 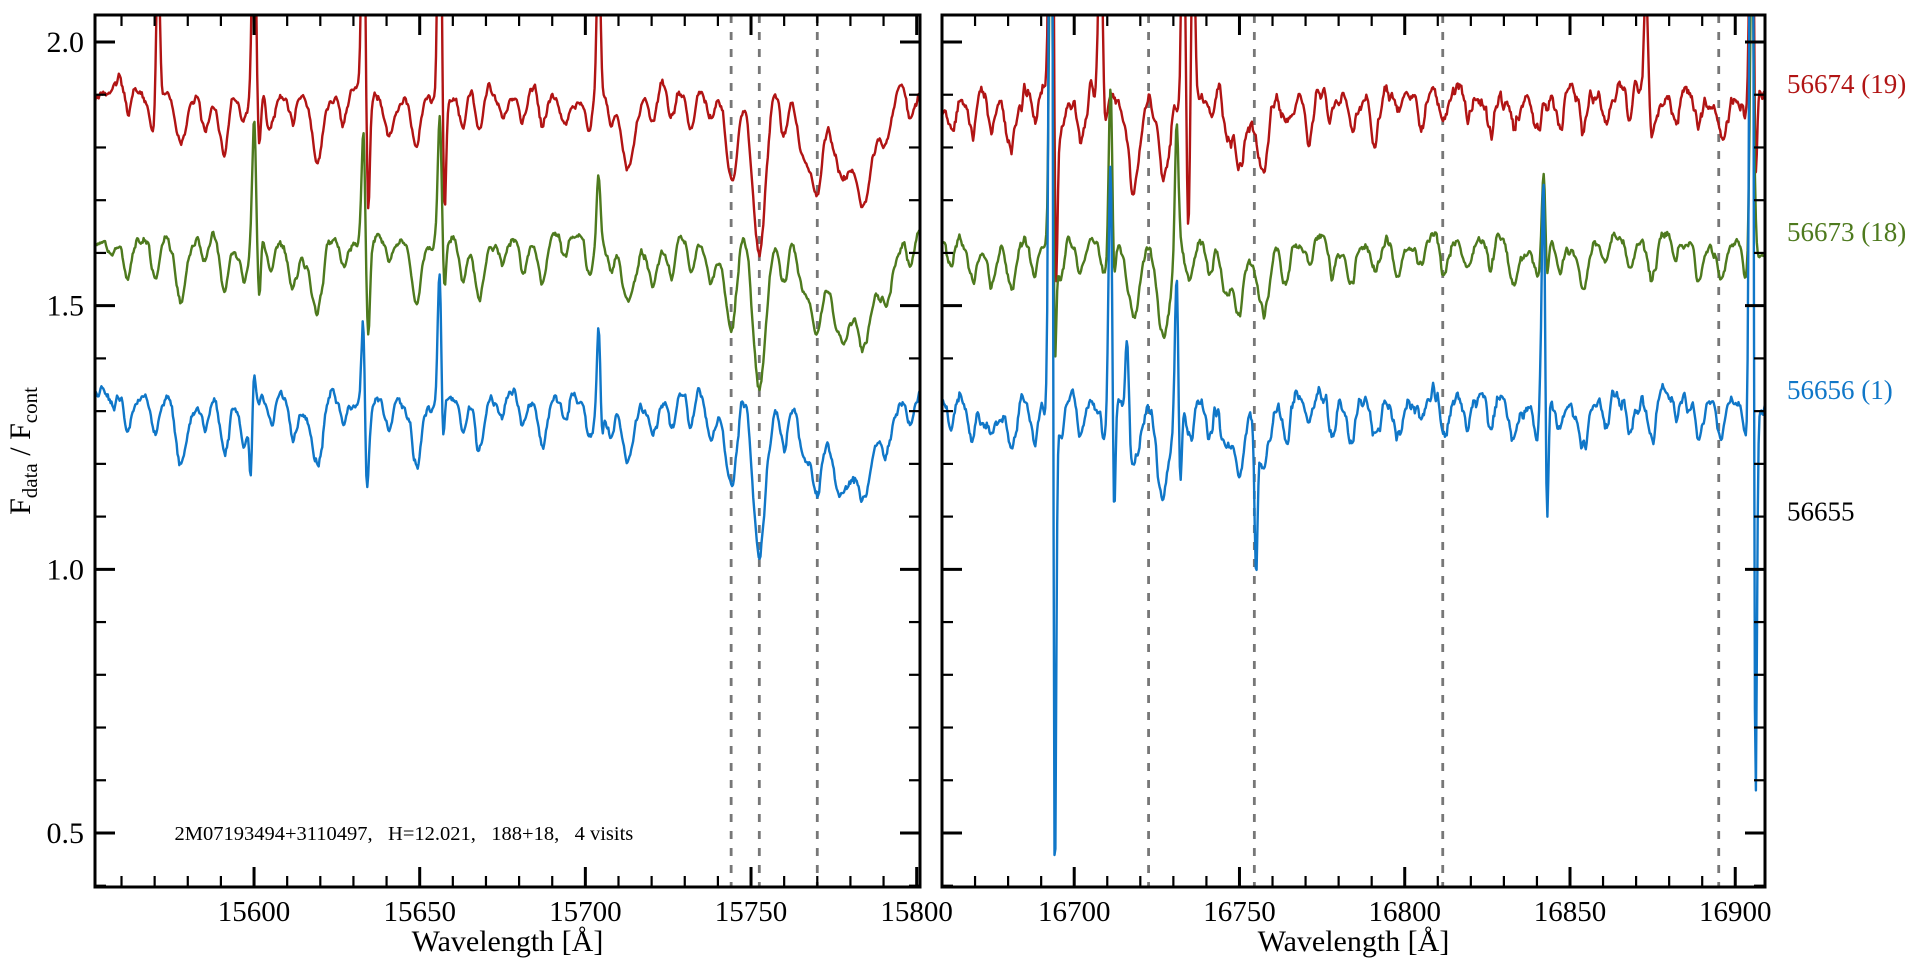 What do you see at coordinates (1074, 912) in the screenshot?
I see `x-tick-label: 16700` at bounding box center [1074, 912].